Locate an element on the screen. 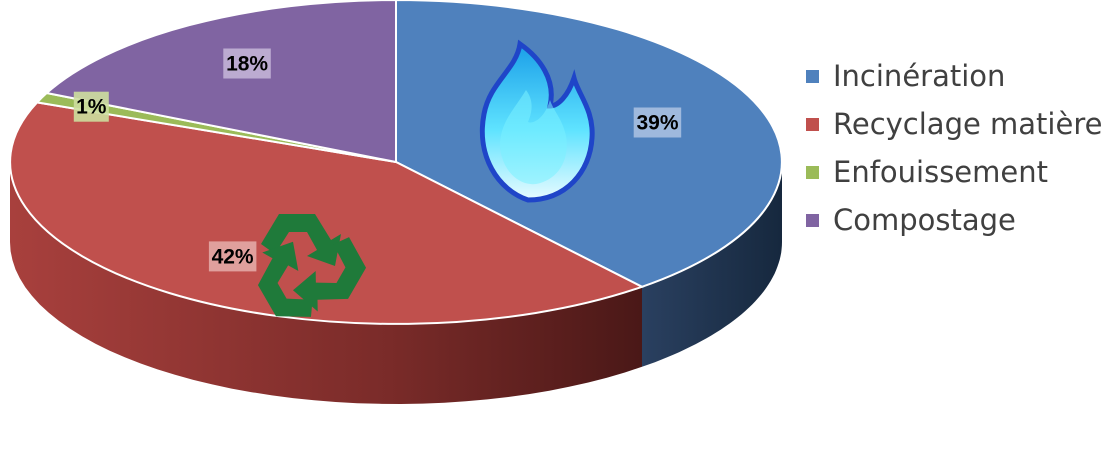 This screenshot has width=1116, height=459. legend-item: Compostage is located at coordinates (954, 220).